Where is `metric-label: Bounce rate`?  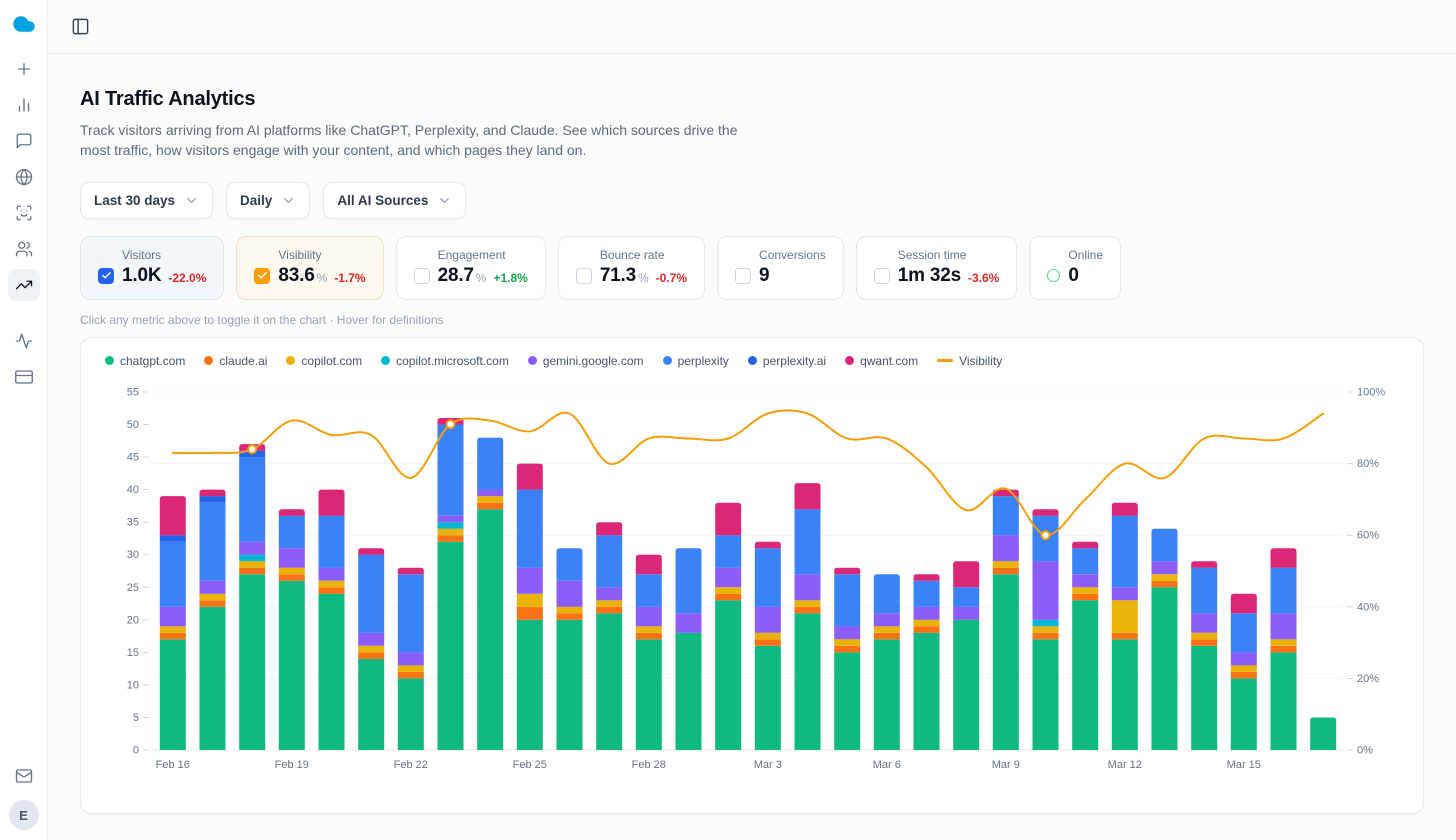 metric-label: Bounce rate is located at coordinates (632, 254).